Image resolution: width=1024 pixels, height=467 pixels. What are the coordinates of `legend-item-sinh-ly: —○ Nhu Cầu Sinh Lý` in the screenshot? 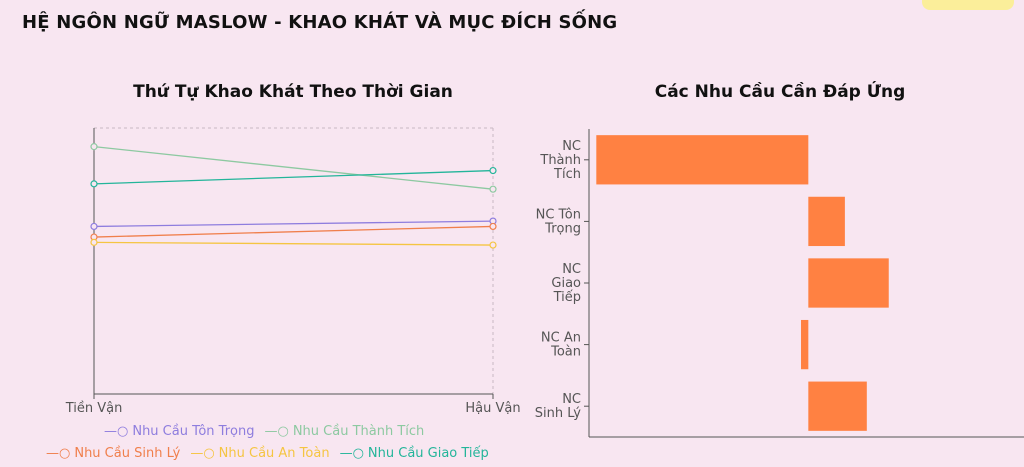 It's located at (113, 453).